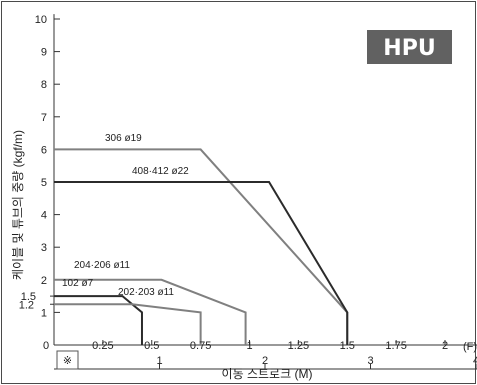 The width and height of the screenshot is (477, 385). What do you see at coordinates (46, 346) in the screenshot?
I see `x-tick-label-top: 0` at bounding box center [46, 346].